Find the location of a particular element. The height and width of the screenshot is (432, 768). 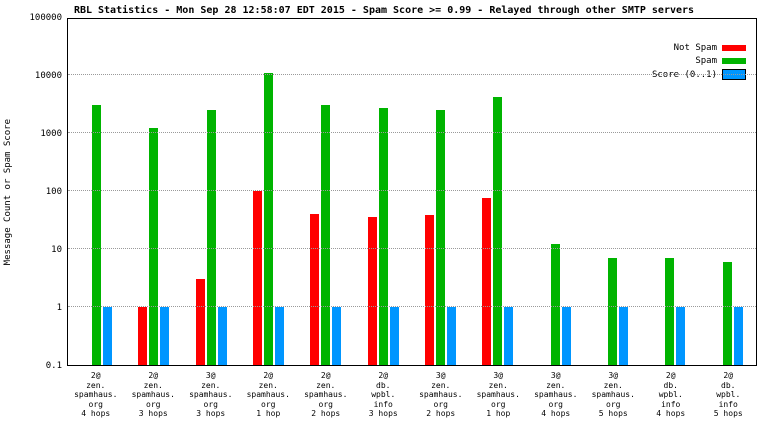

y-axis-tick-label: 100000 is located at coordinates (45, 18).